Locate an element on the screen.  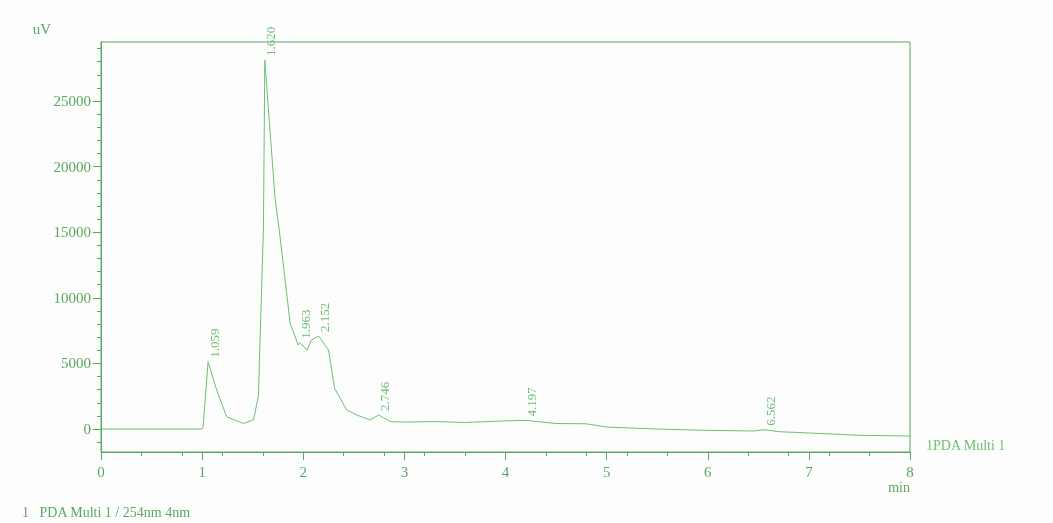
x-tick-label: 1 is located at coordinates (202, 471).